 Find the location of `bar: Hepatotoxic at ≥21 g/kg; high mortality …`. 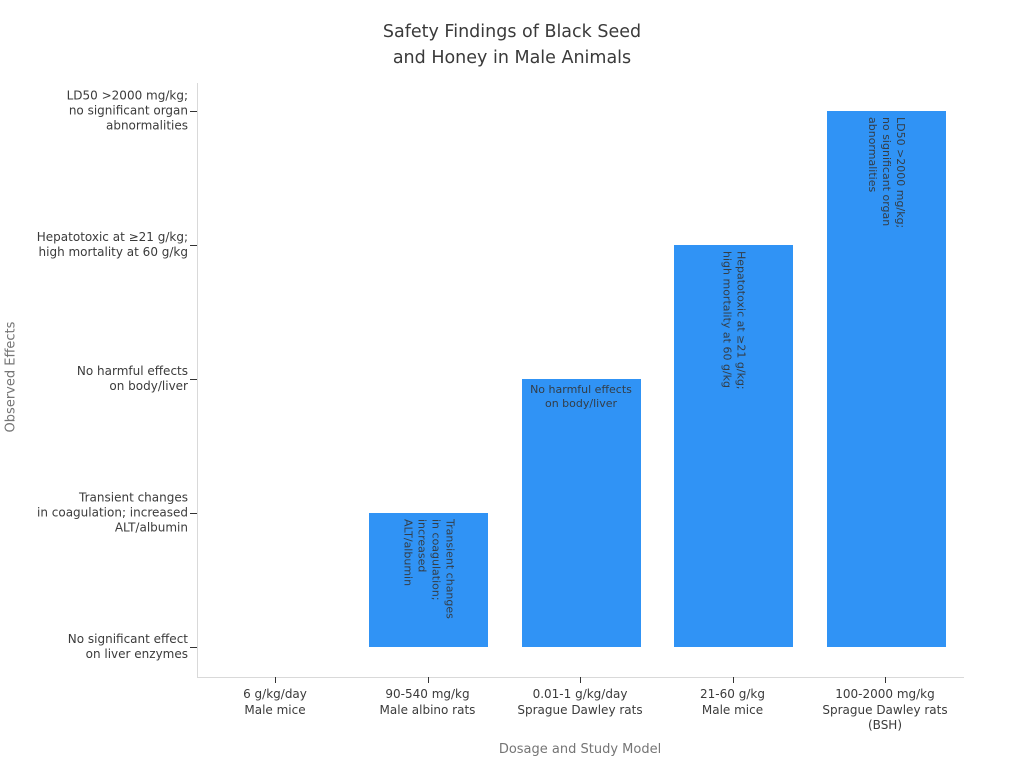

bar: Hepatotoxic at ≥21 g/kg; high mortality … is located at coordinates (733, 446).